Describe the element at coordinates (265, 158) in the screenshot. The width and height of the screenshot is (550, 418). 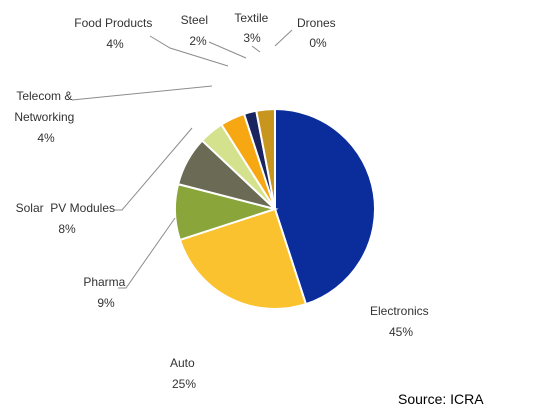
I see `pie-slice-textile` at that location.